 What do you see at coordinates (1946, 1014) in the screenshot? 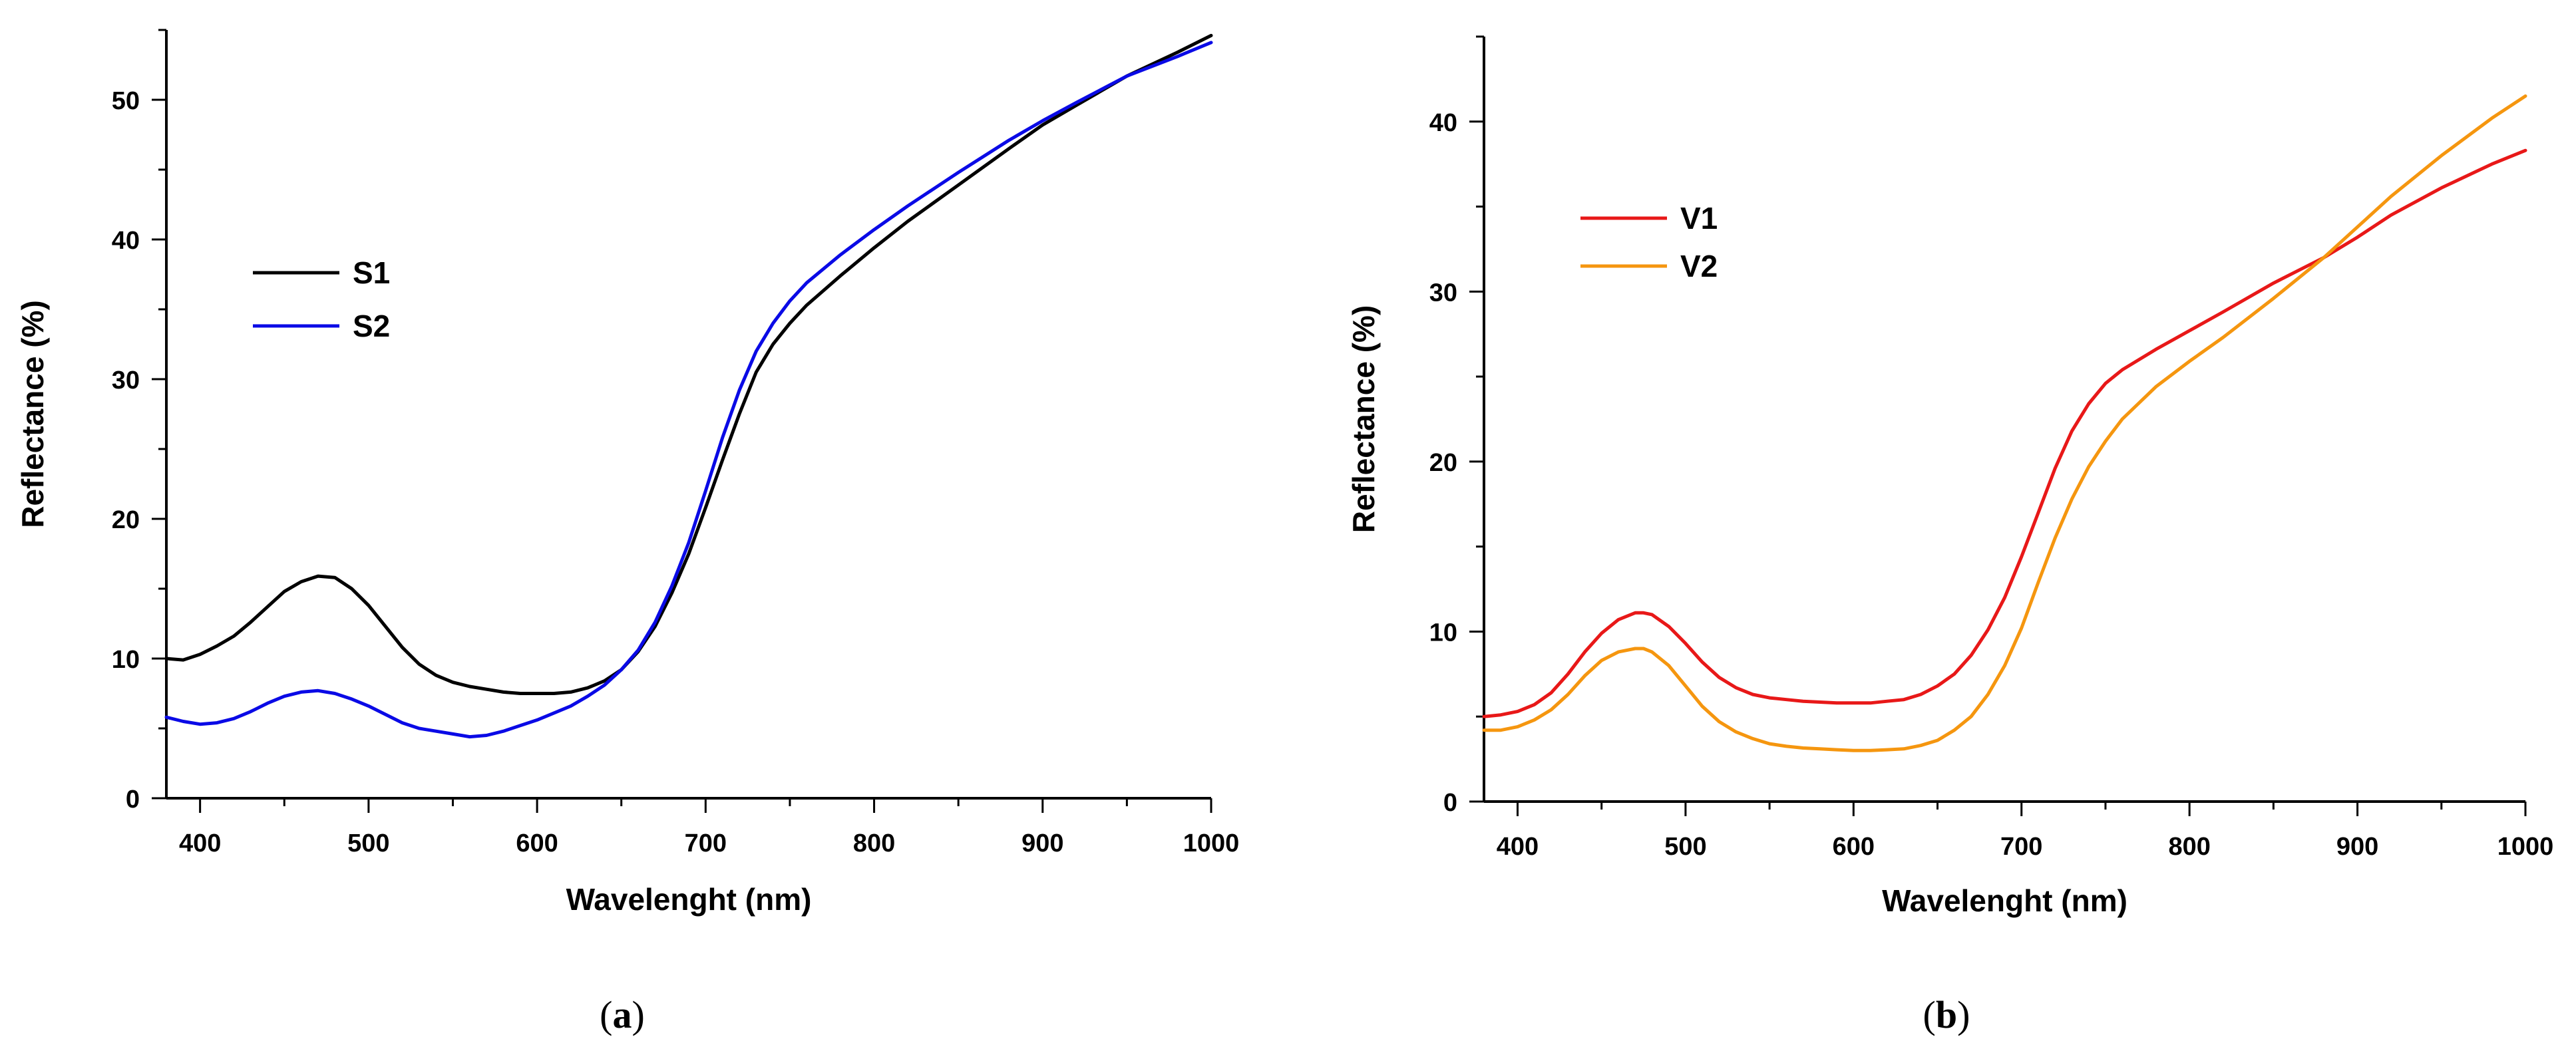
I see `panel-label: (b)` at bounding box center [1946, 1014].